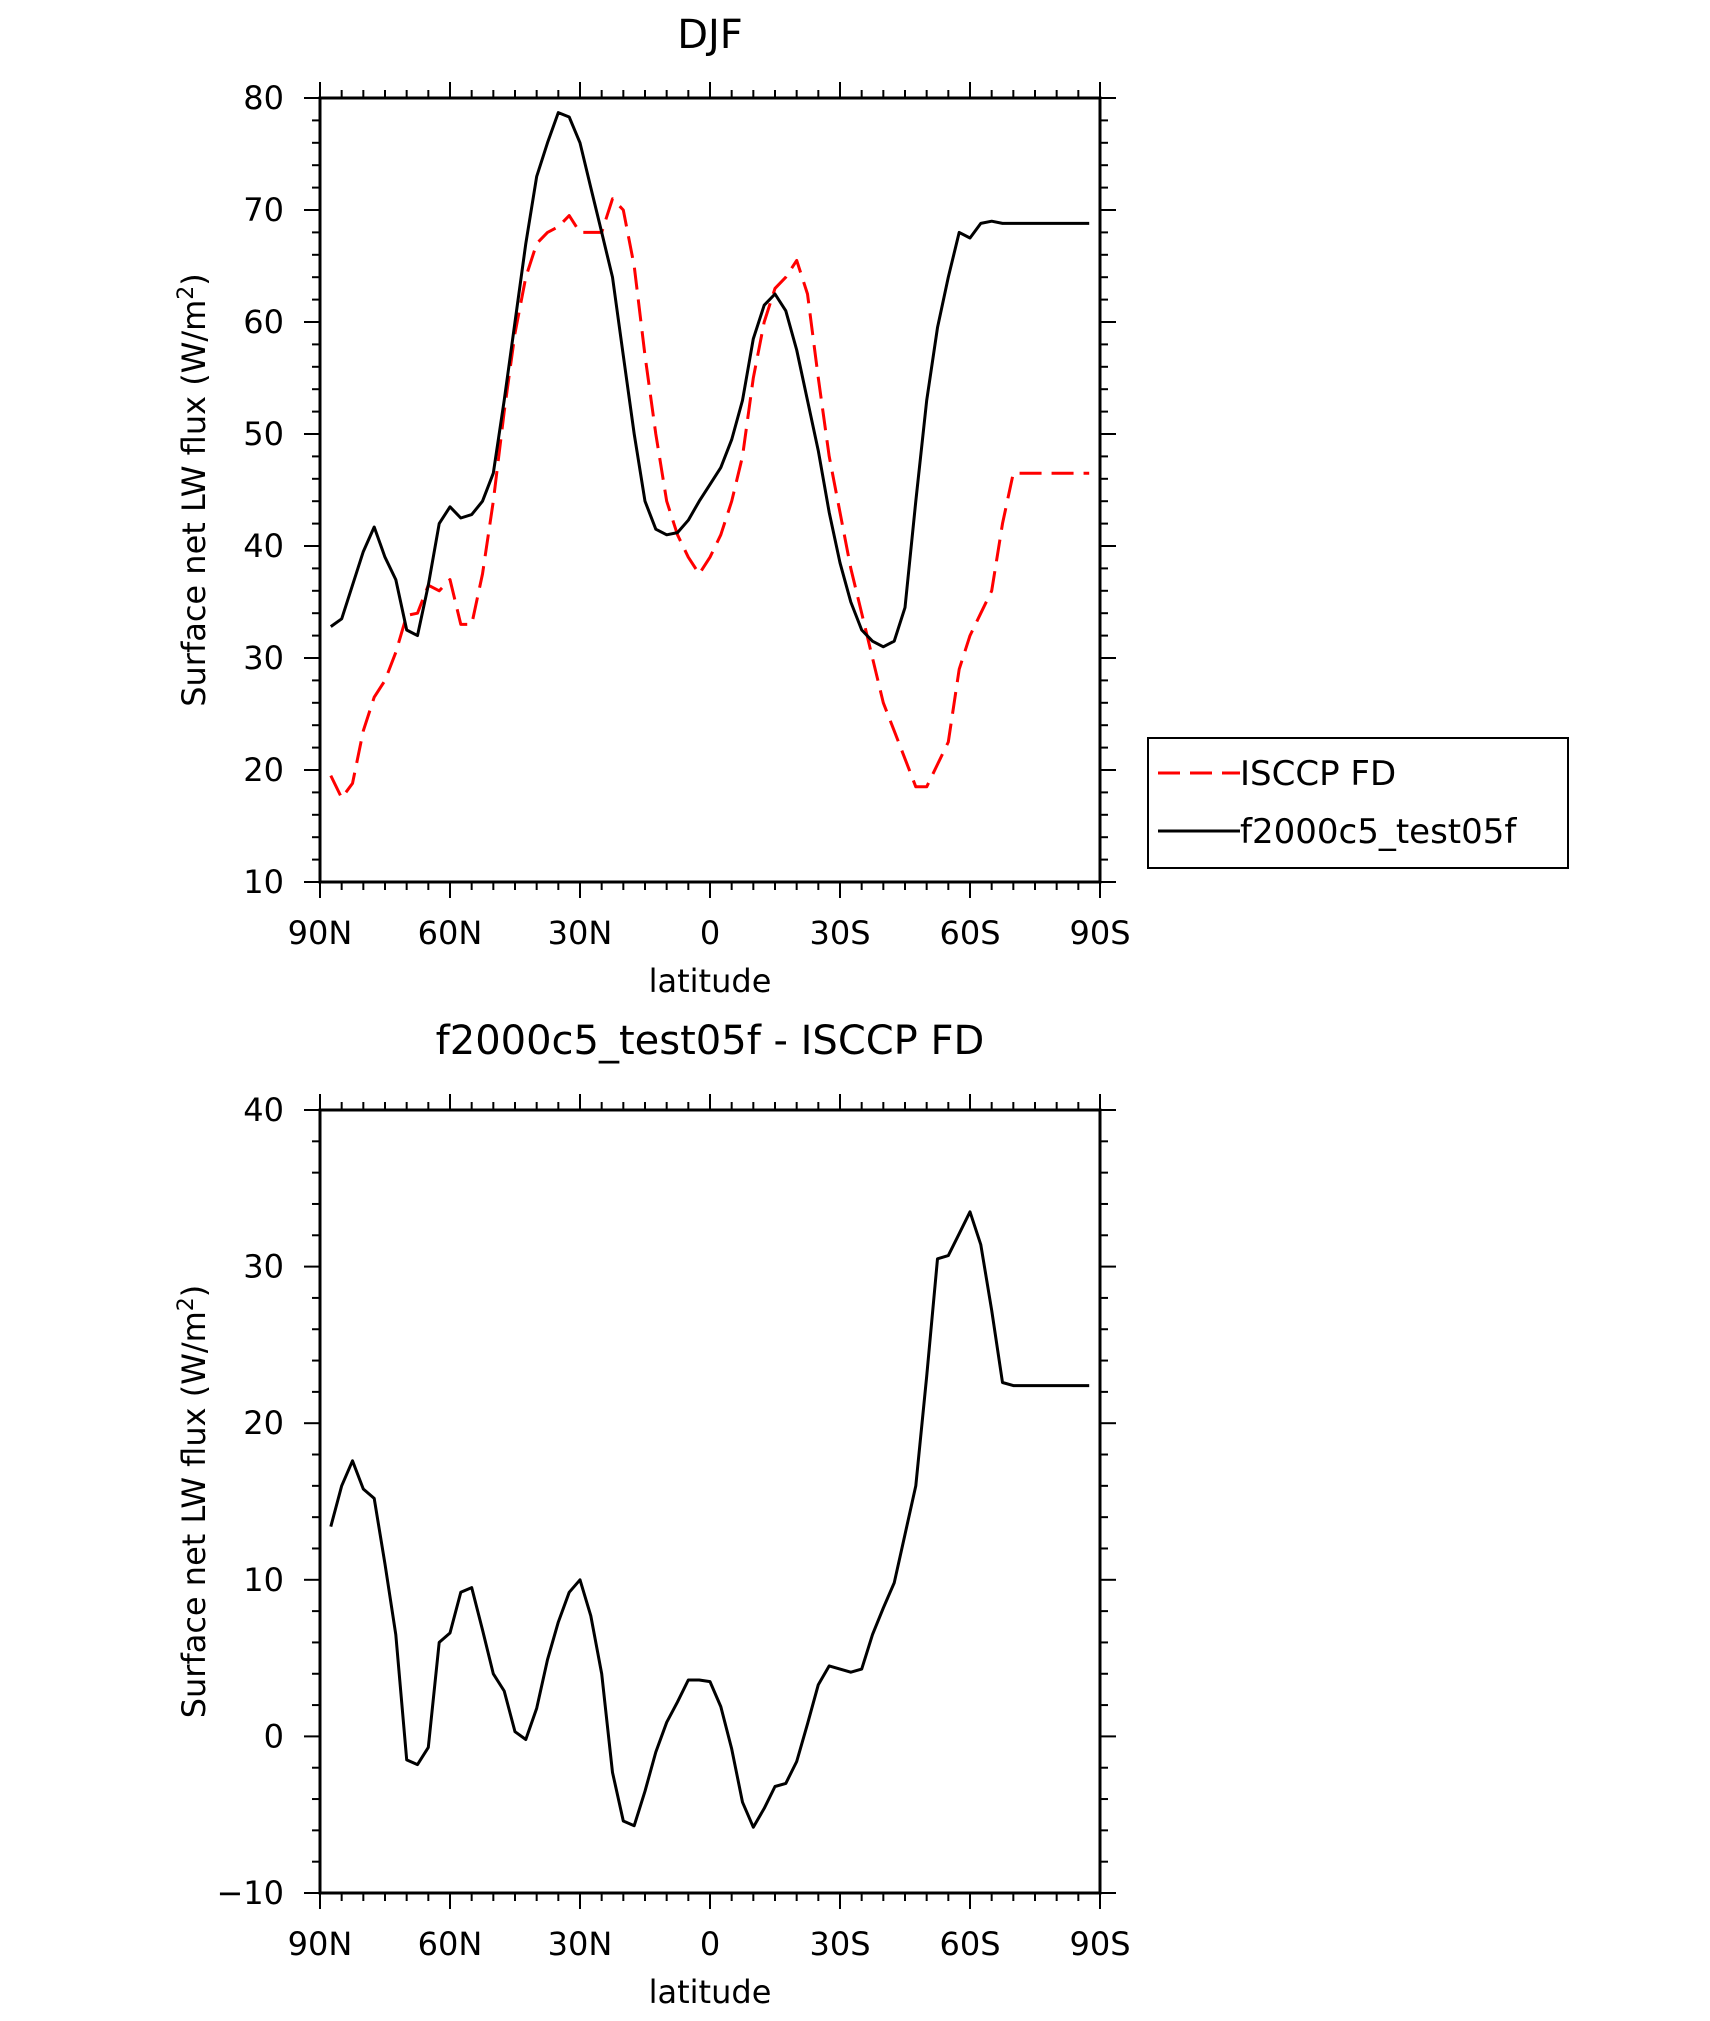 This screenshot has width=1710, height=2021. What do you see at coordinates (250, 1893) in the screenshot?
I see `y-tick-label: −10` at bounding box center [250, 1893].